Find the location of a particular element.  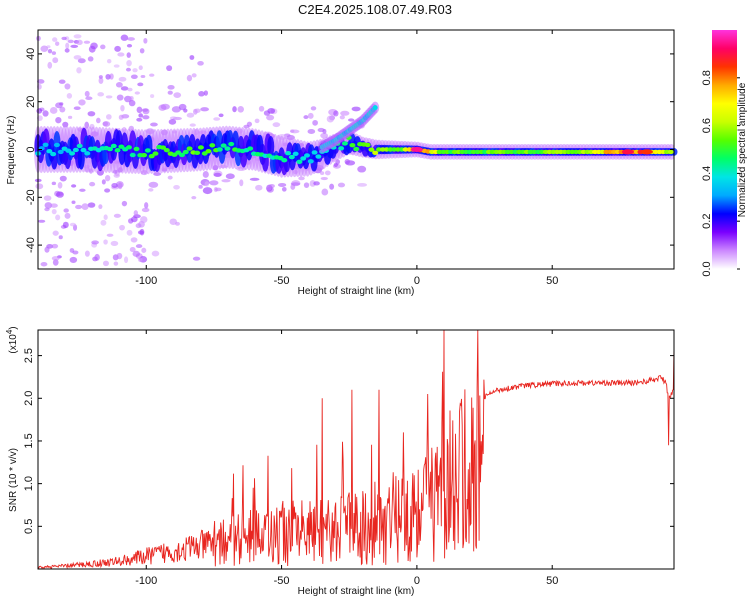

colorbar-tick-label: 0.2 is located at coordinates (707, 221).